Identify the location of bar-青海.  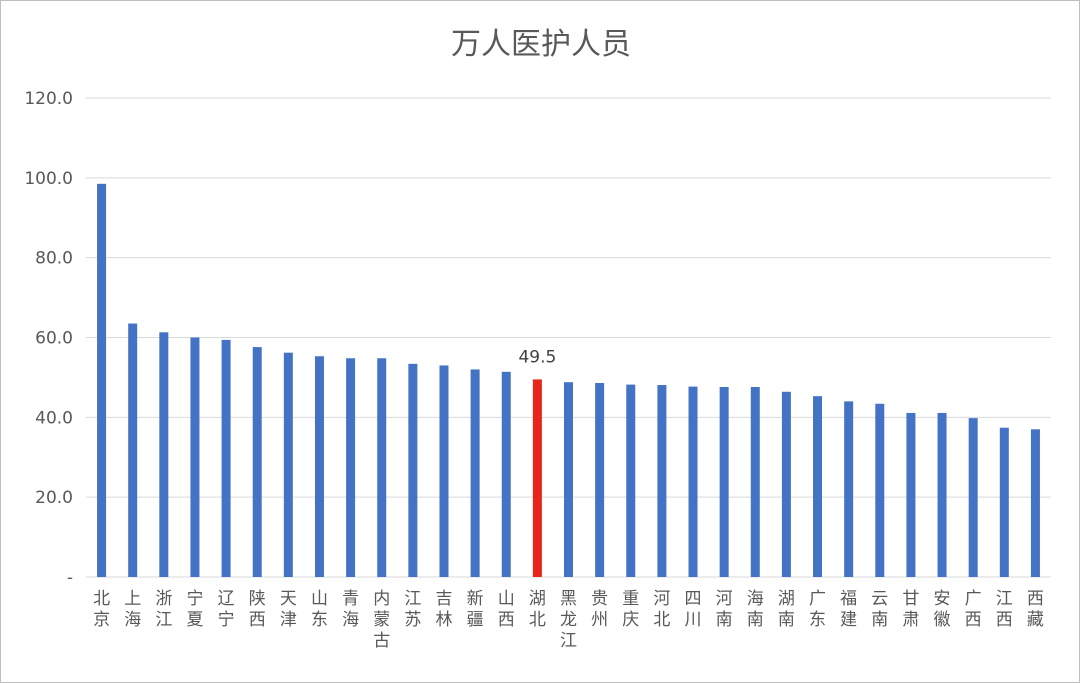
(351, 467).